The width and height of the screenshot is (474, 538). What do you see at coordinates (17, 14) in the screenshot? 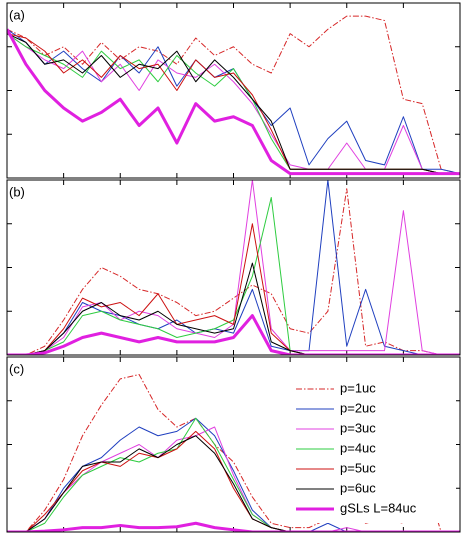
I see `panel-label: (a)` at bounding box center [17, 14].